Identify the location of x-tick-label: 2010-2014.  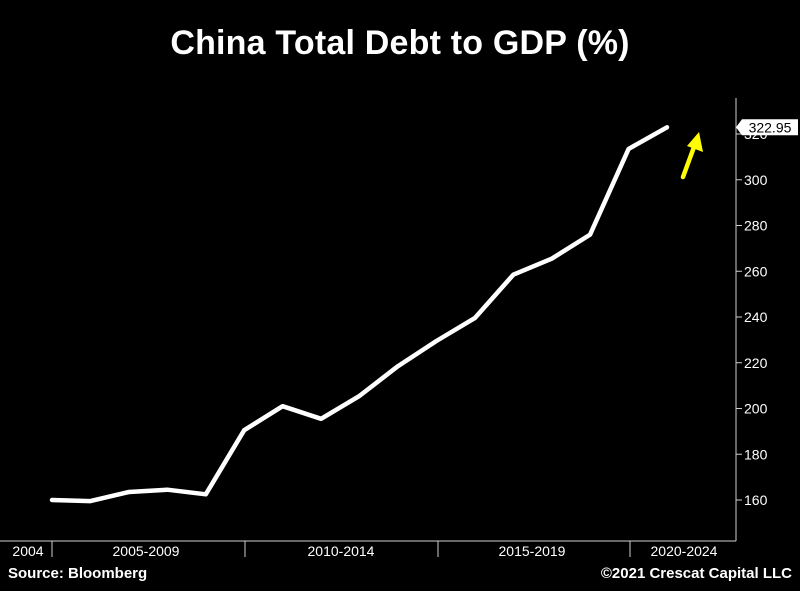
(341, 551).